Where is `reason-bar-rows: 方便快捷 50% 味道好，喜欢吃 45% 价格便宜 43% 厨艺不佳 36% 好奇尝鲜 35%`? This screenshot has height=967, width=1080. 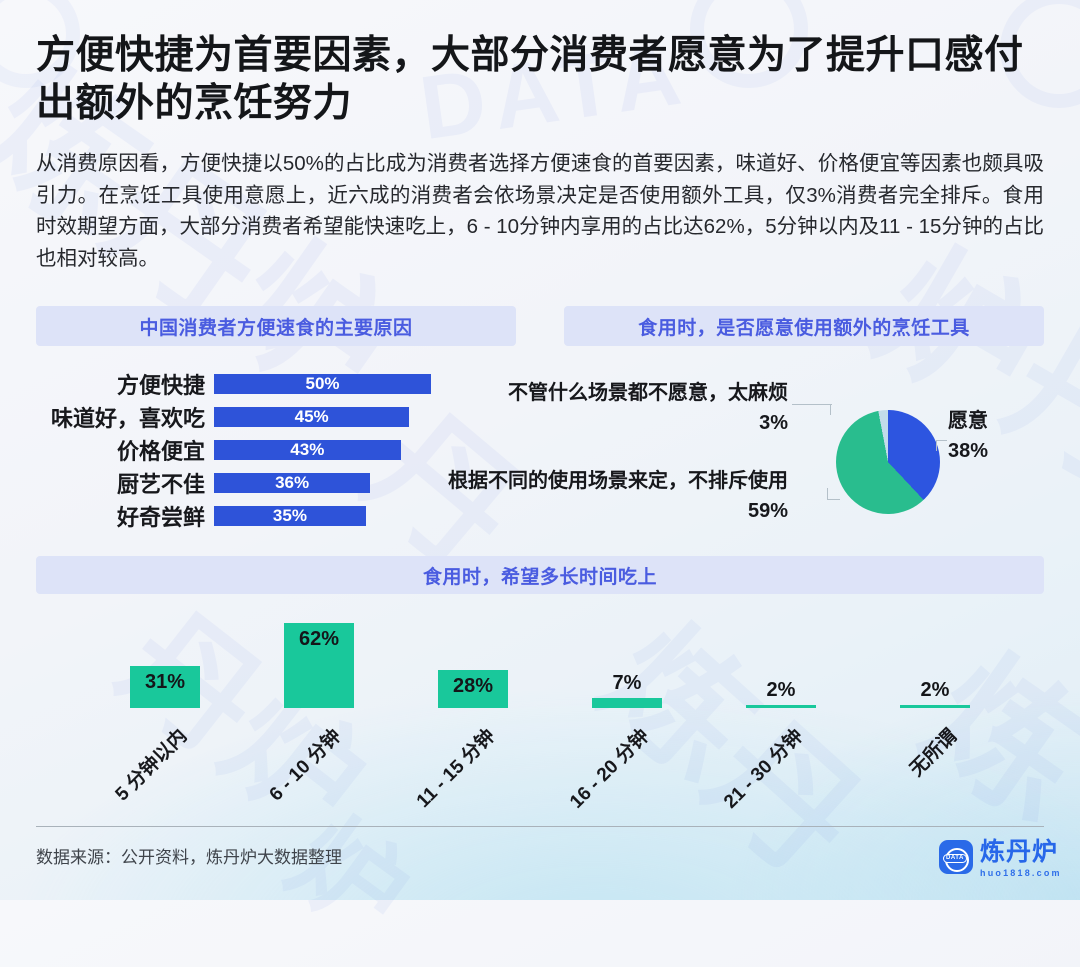 reason-bar-rows: 方便快捷 50% 味道好，喜欢吃 45% 价格便宜 43% 厨艺不佳 36% 好奇尝鲜 35% is located at coordinates (276, 449).